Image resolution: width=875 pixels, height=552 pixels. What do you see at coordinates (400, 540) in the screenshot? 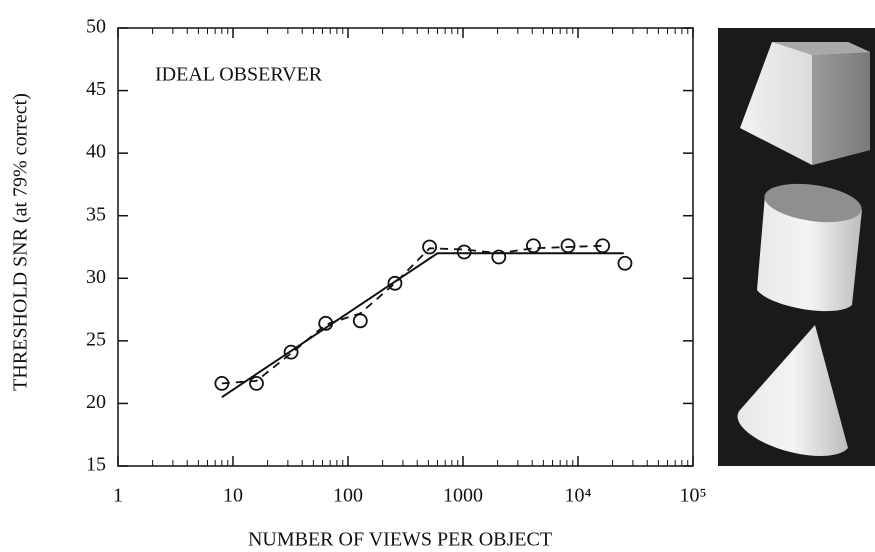
I see `x-axis-label: NUMBER OF VIEWS PER OBJECT` at bounding box center [400, 540].